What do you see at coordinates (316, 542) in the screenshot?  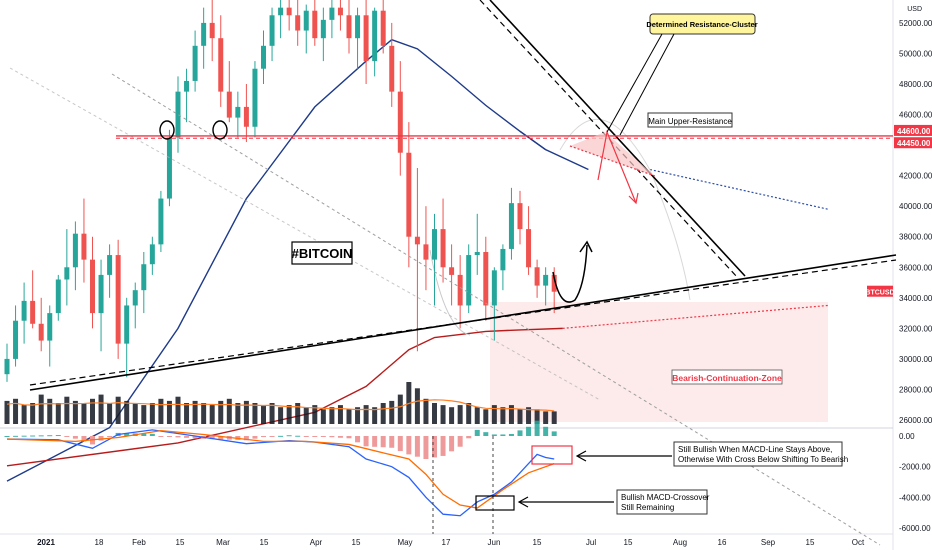 I see `time-tick-label: Apr` at bounding box center [316, 542].